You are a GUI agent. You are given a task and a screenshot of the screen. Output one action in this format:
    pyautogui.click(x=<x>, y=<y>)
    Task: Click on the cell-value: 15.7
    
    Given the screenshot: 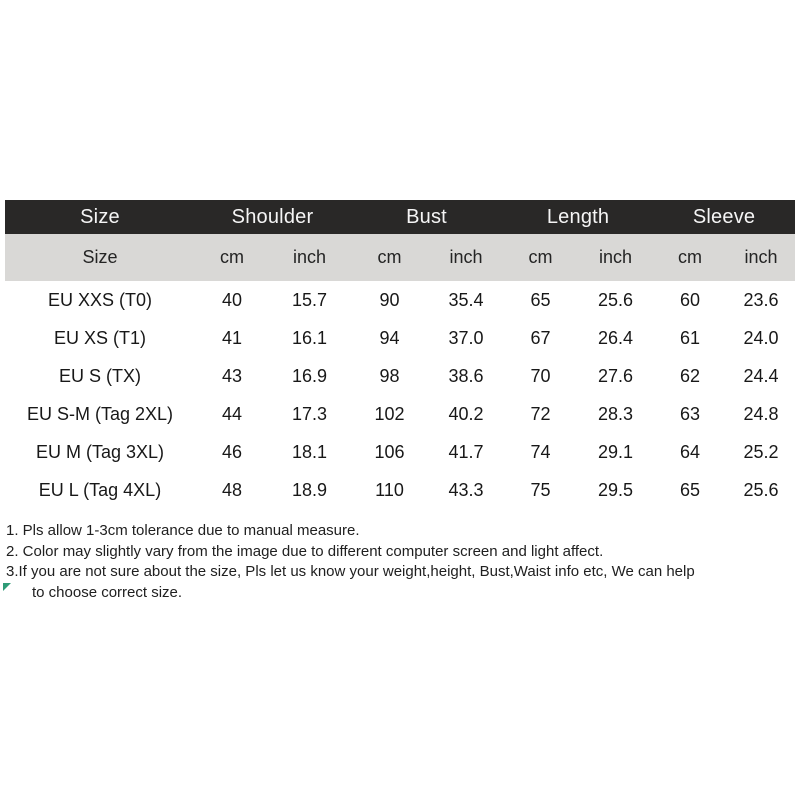 What is the action you would take?
    pyautogui.click(x=309, y=299)
    